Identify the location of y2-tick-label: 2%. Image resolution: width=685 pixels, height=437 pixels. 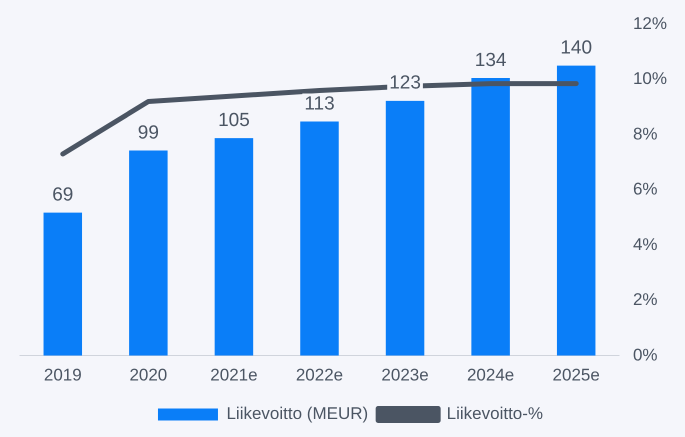
(645, 300).